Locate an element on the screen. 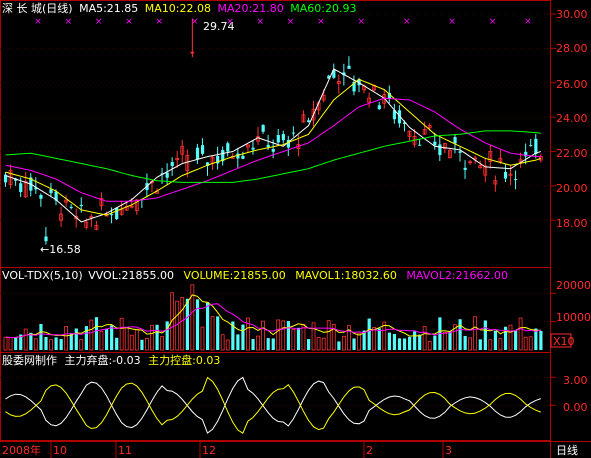 The image size is (591, 458). volume-unit-box is located at coordinates (561, 340).